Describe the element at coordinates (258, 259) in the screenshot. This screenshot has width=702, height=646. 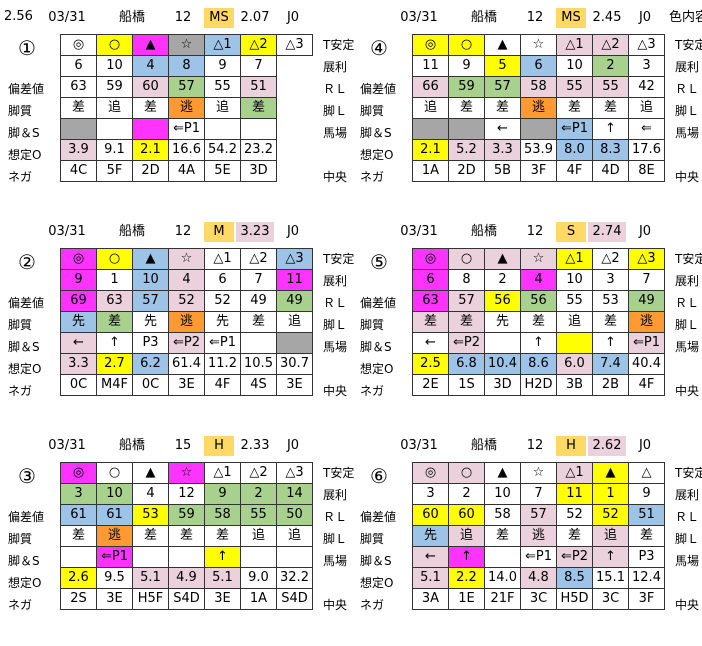
I see `grid-cell: △2` at that location.